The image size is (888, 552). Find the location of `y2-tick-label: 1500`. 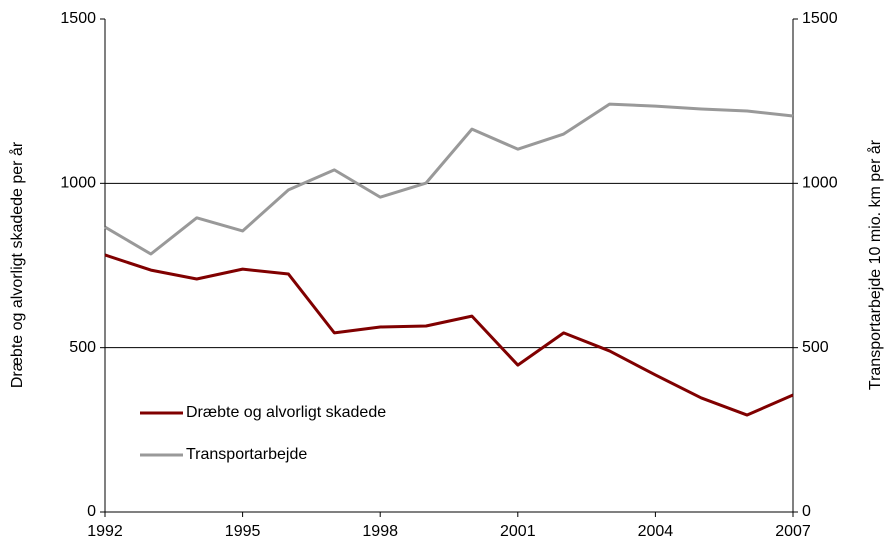

y2-tick-label: 1500 is located at coordinates (820, 18).